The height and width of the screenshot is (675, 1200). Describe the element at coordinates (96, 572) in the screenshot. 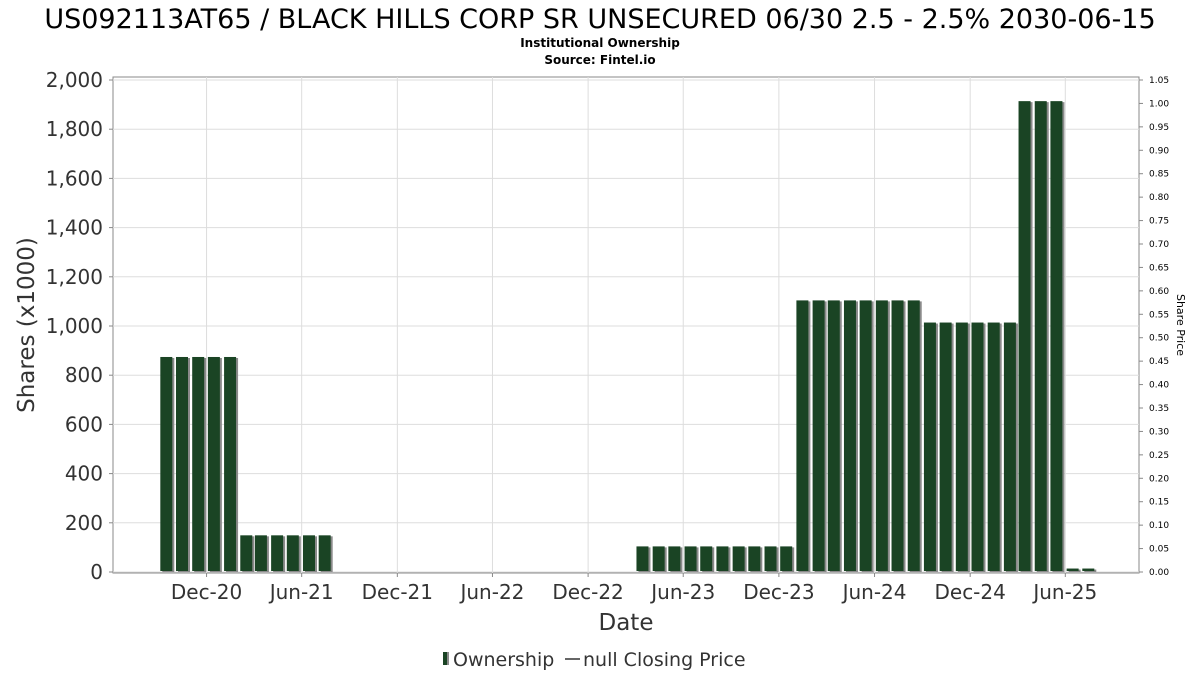

I see `y-tick-label: 0` at that location.